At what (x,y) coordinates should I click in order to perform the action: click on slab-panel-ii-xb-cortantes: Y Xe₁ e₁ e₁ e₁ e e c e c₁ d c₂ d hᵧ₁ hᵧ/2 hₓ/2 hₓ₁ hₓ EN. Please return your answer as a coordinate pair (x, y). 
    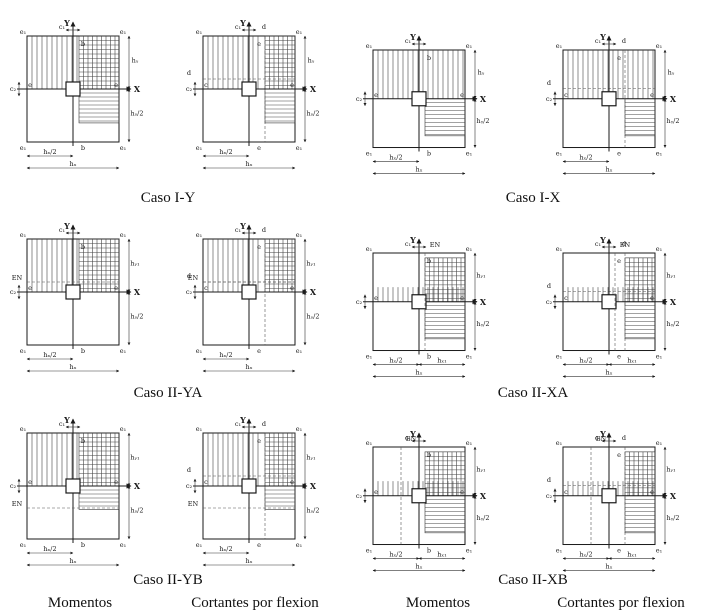
    Looking at the image, I should click on (613, 501).